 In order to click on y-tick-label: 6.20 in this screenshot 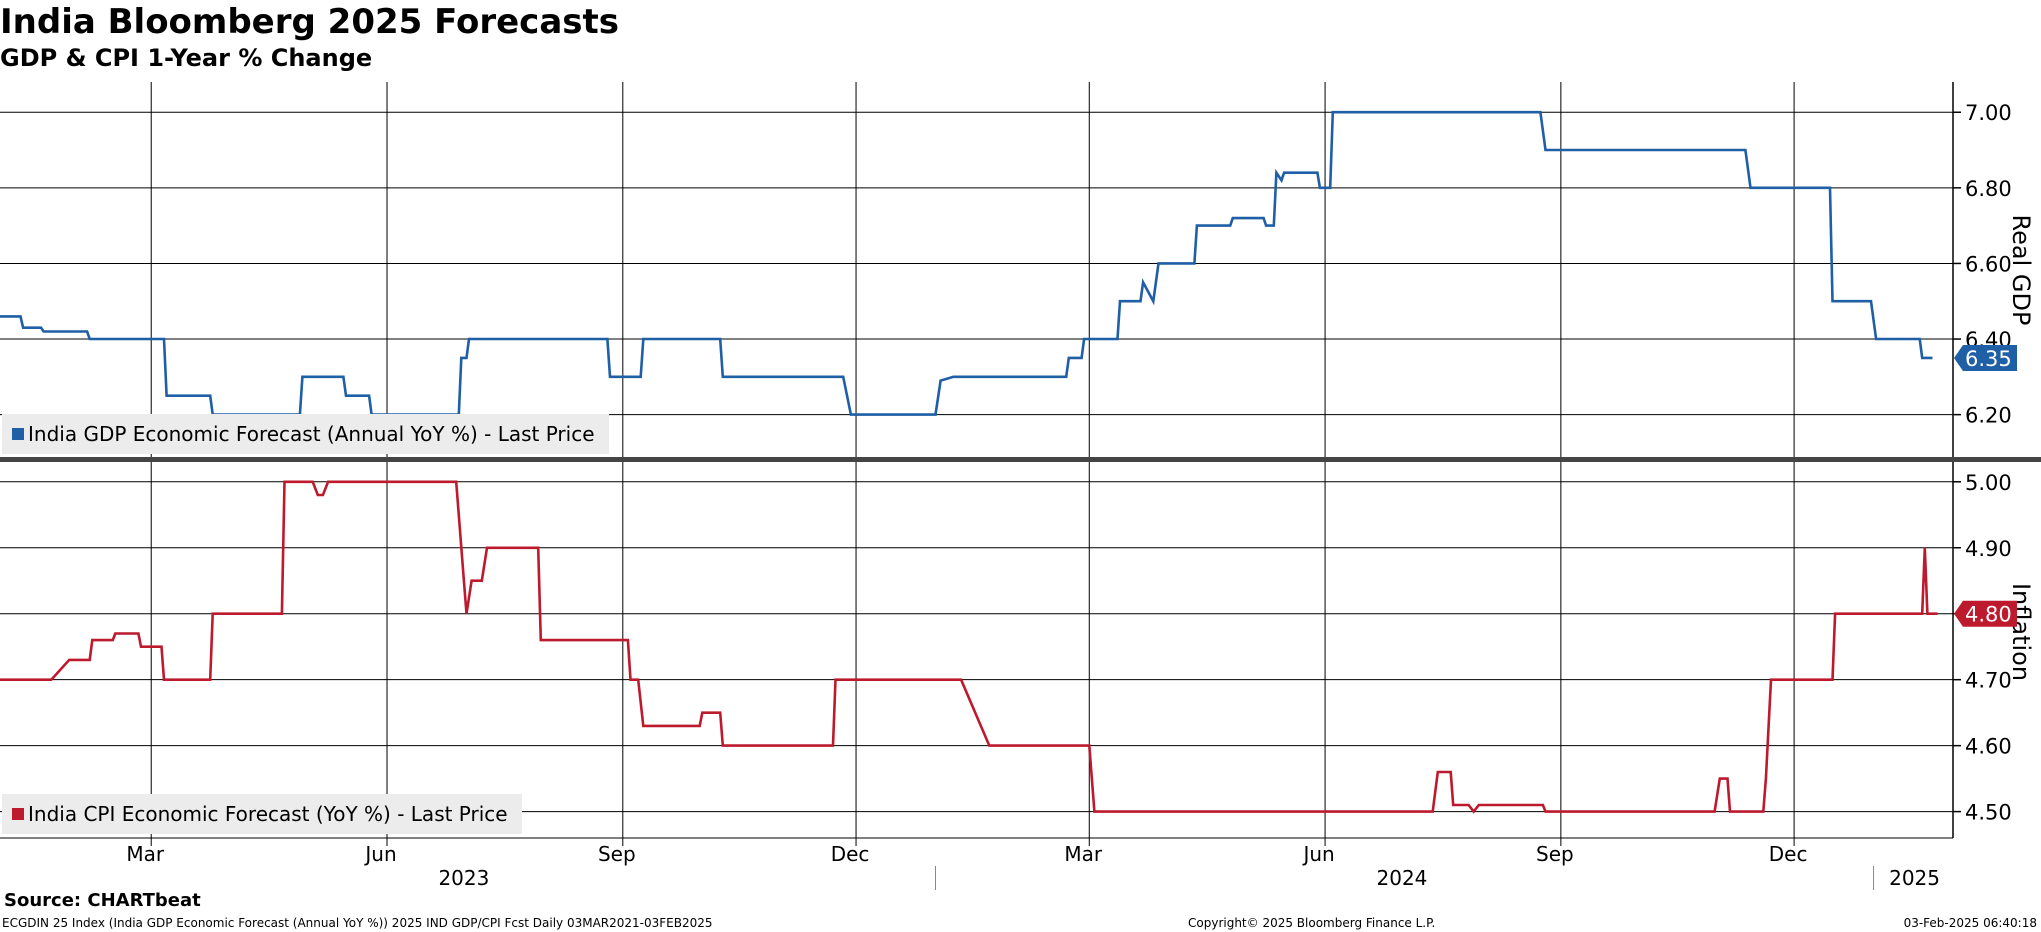, I will do `click(1988, 416)`.